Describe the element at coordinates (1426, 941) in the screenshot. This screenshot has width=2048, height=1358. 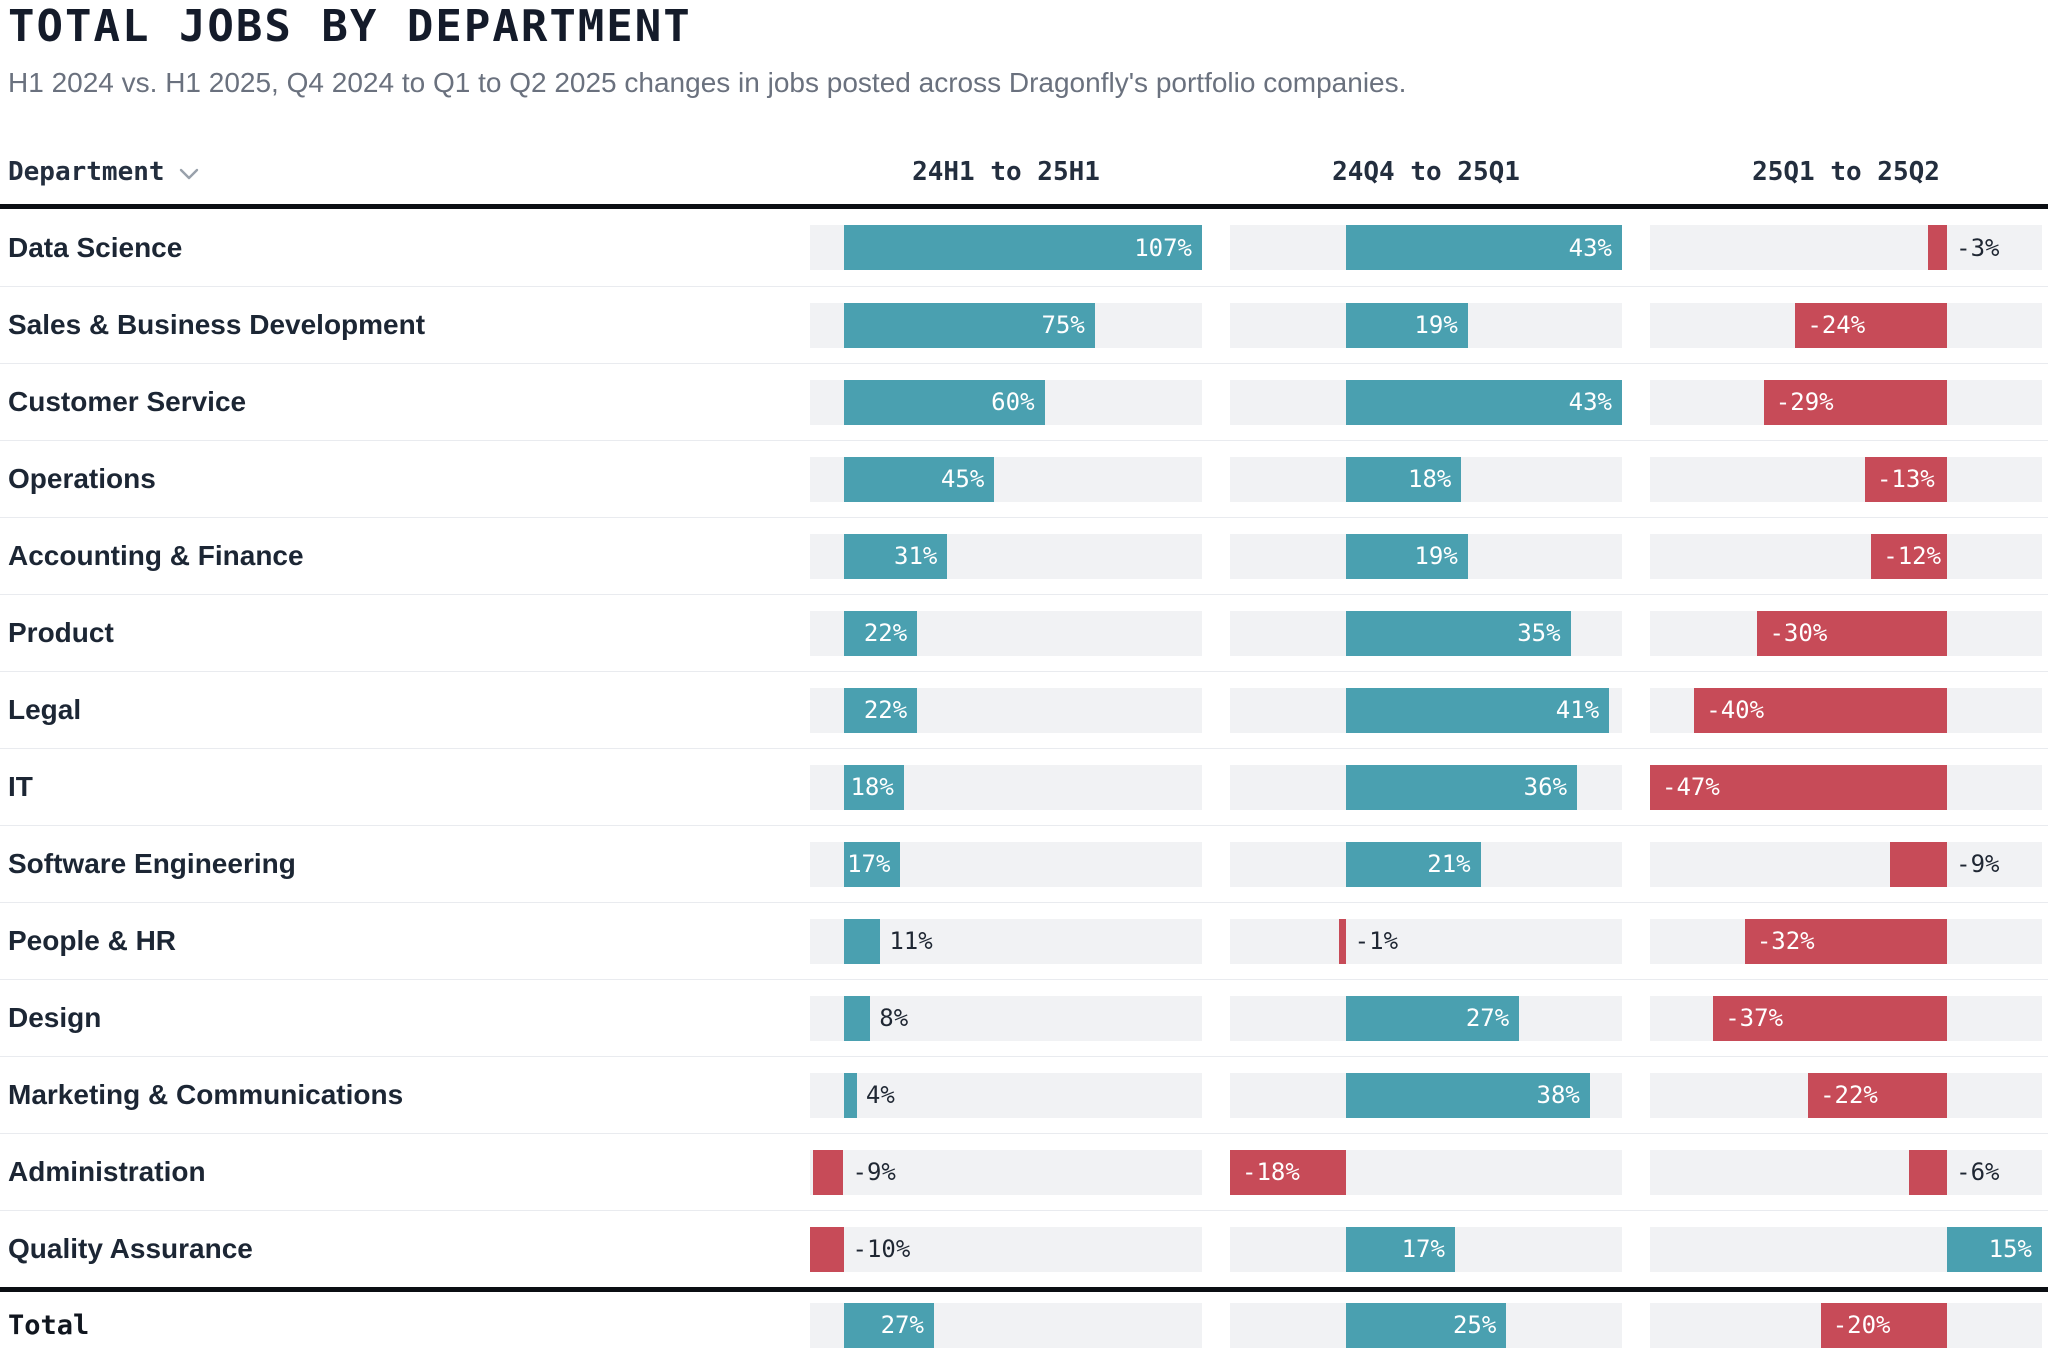
I see `bar-cell: -1%` at that location.